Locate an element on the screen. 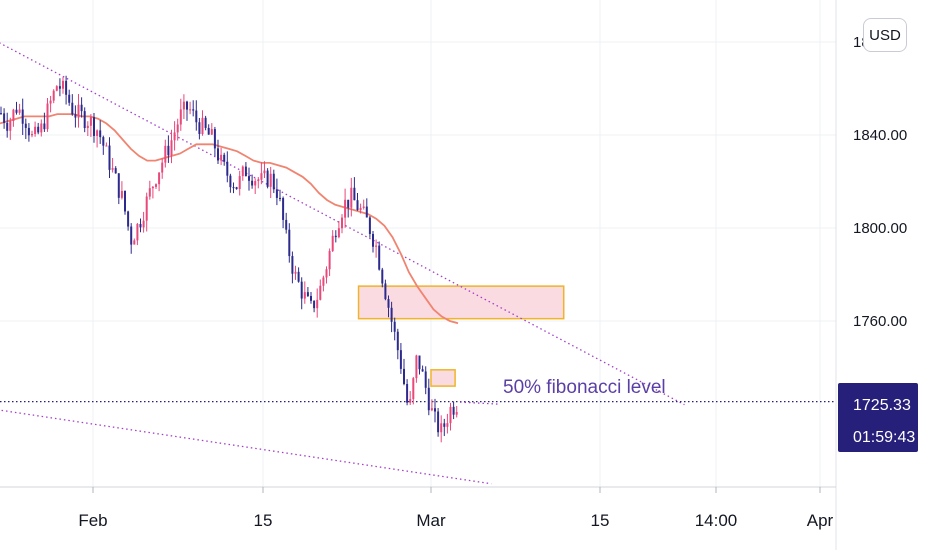 This screenshot has height=555, width=932. last-price-badge: 1725.33 01:59:43 is located at coordinates (878, 417).